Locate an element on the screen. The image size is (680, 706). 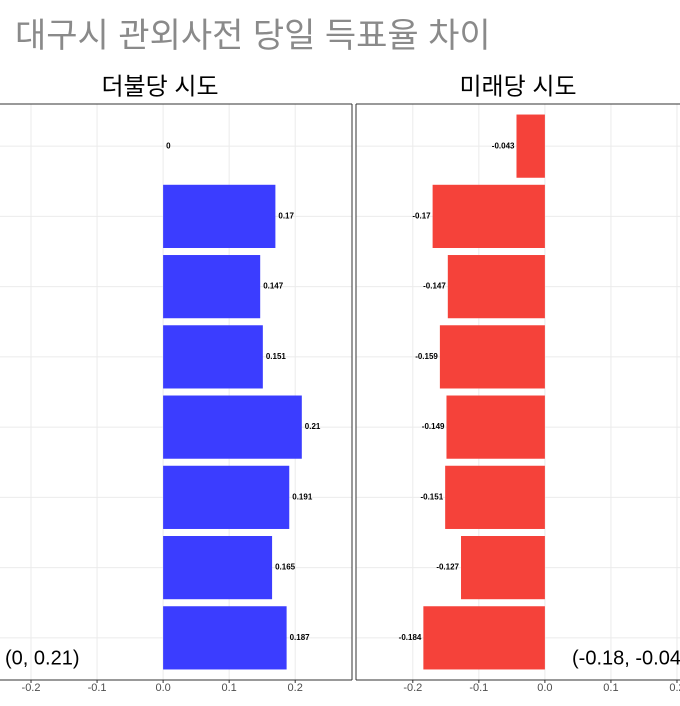
value-label: -0.149 is located at coordinates (433, 426).